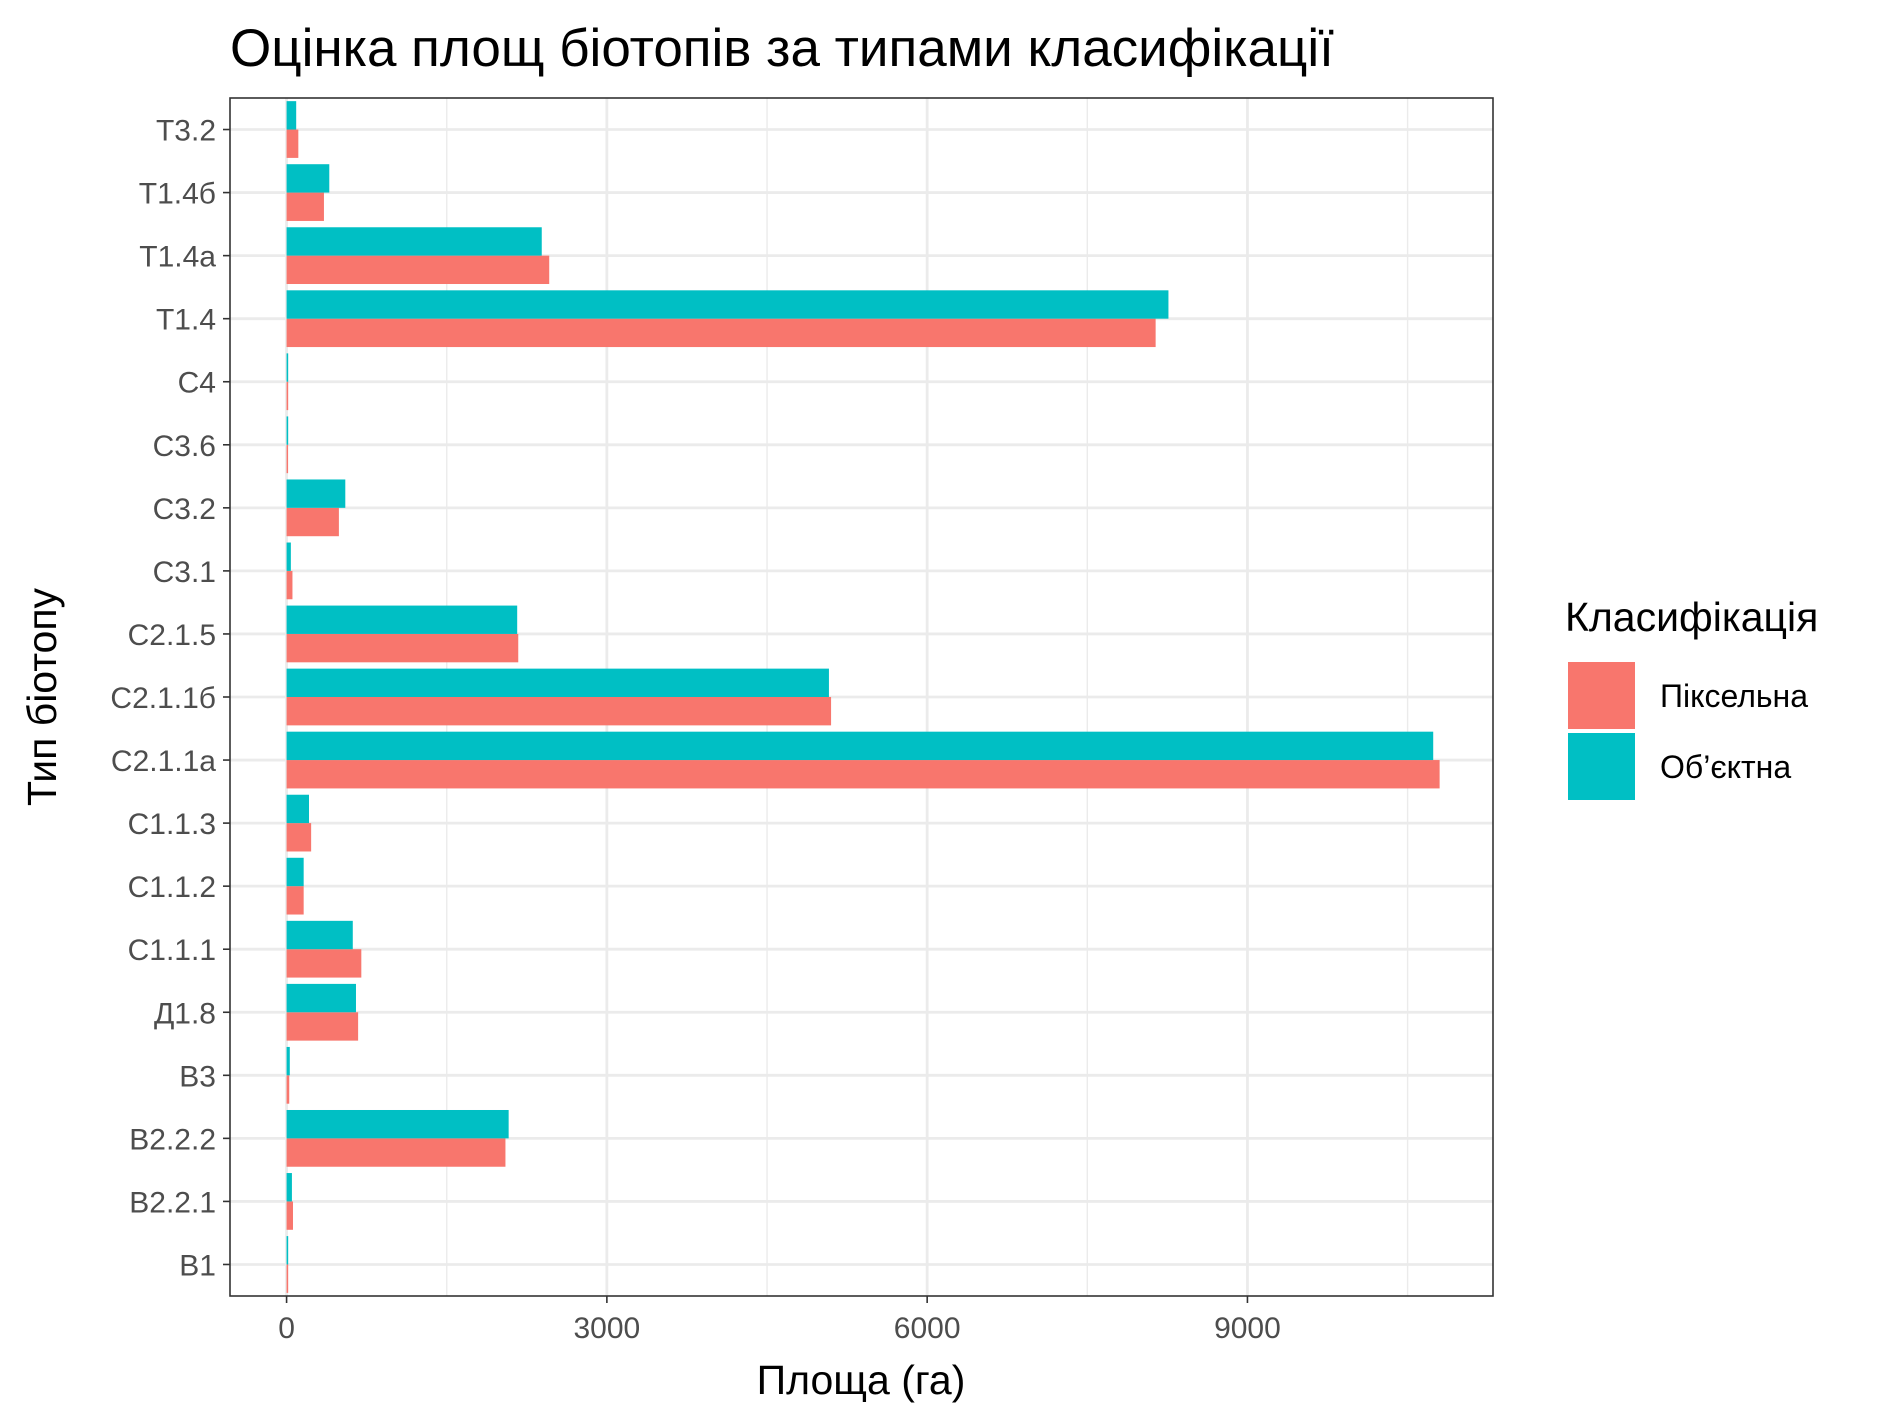 This screenshot has height=1417, width=1889. Describe the element at coordinates (186, 131) in the screenshot. I see `y-tick-label: Т3.2` at that location.